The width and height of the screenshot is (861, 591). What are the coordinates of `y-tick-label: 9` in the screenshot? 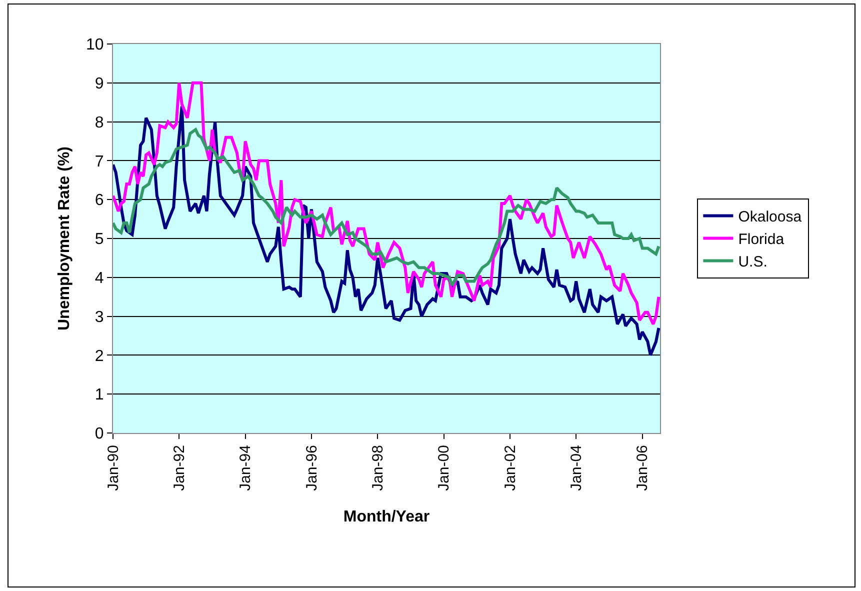 It's located at (99, 84).